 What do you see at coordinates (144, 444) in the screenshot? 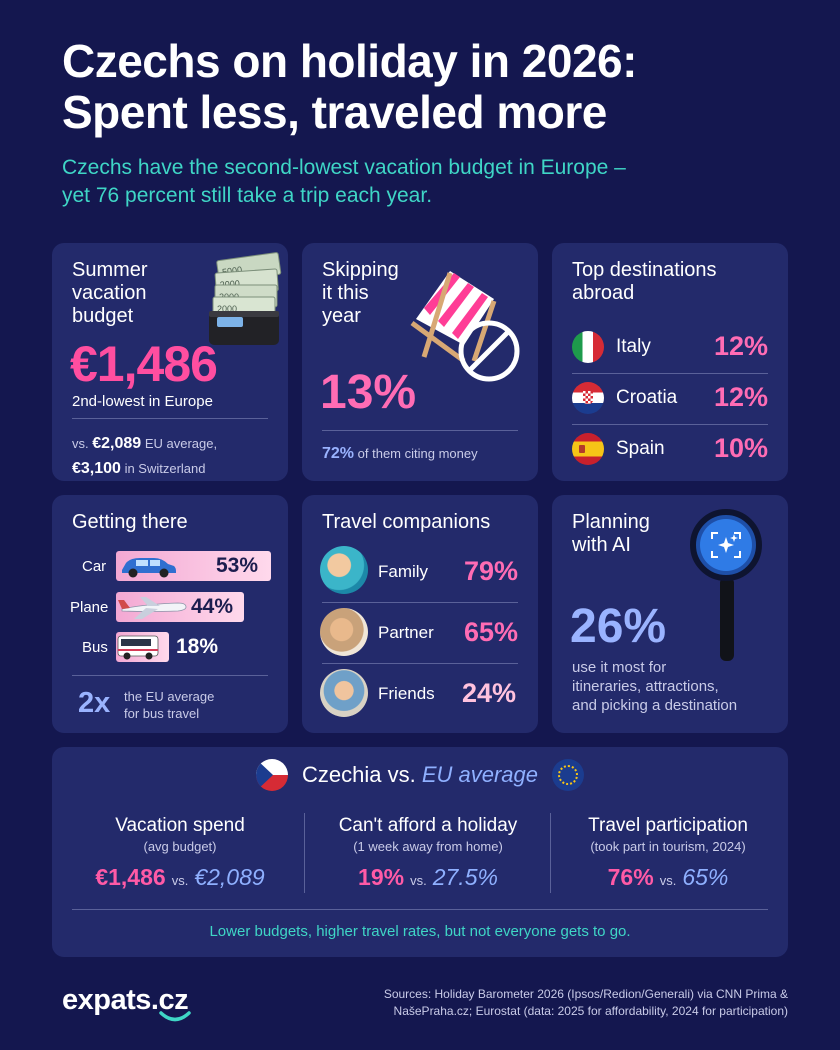
I see `budget-eu-line: vs. €2,089 EU average,` at bounding box center [144, 444].